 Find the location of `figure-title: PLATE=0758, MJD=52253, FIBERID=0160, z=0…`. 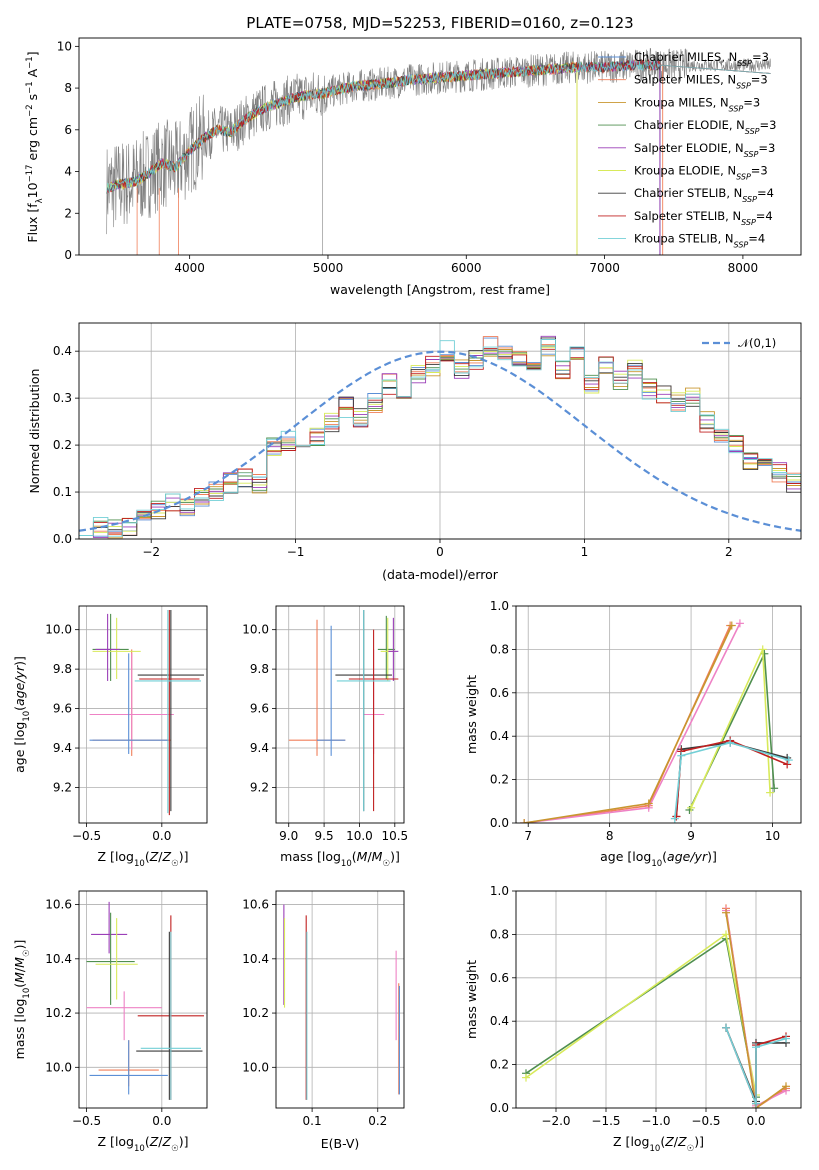

figure-title: PLATE=0758, MJD=52253, FIBERID=0160, z=0… is located at coordinates (439, 23).